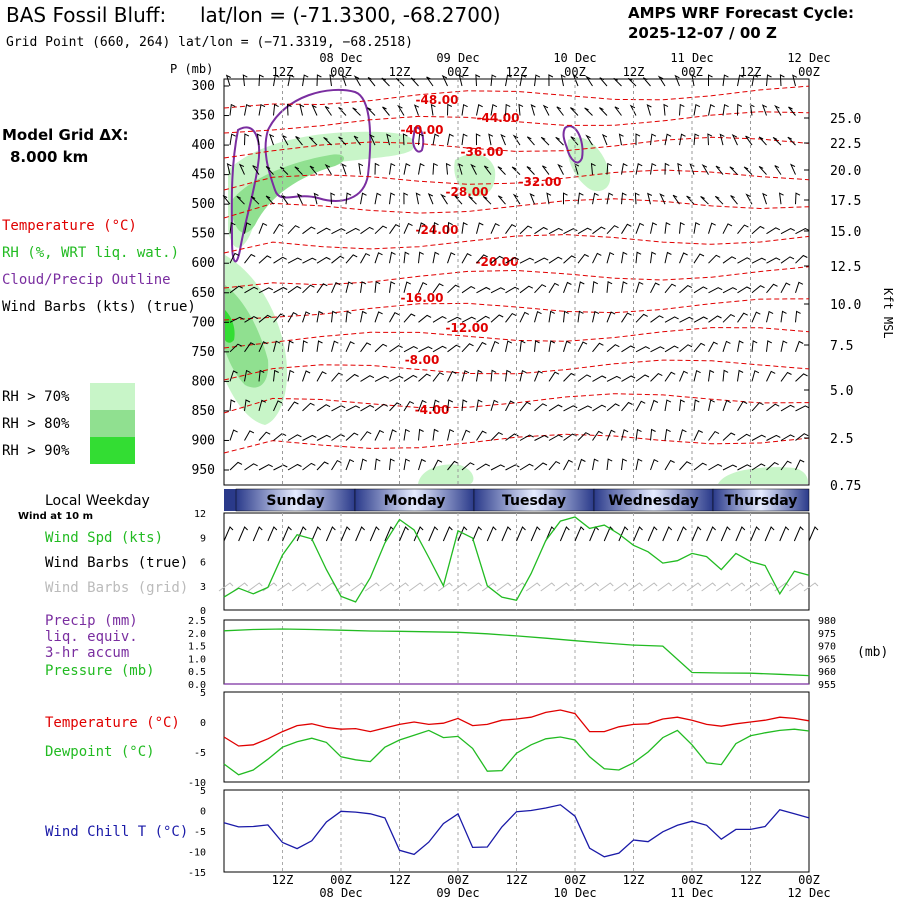 Image resolution: width=900 pixels, height=900 pixels. Describe the element at coordinates (100, 752) in the screenshot. I see `dewpoint-legend: Dewpoint (°C)` at that location.